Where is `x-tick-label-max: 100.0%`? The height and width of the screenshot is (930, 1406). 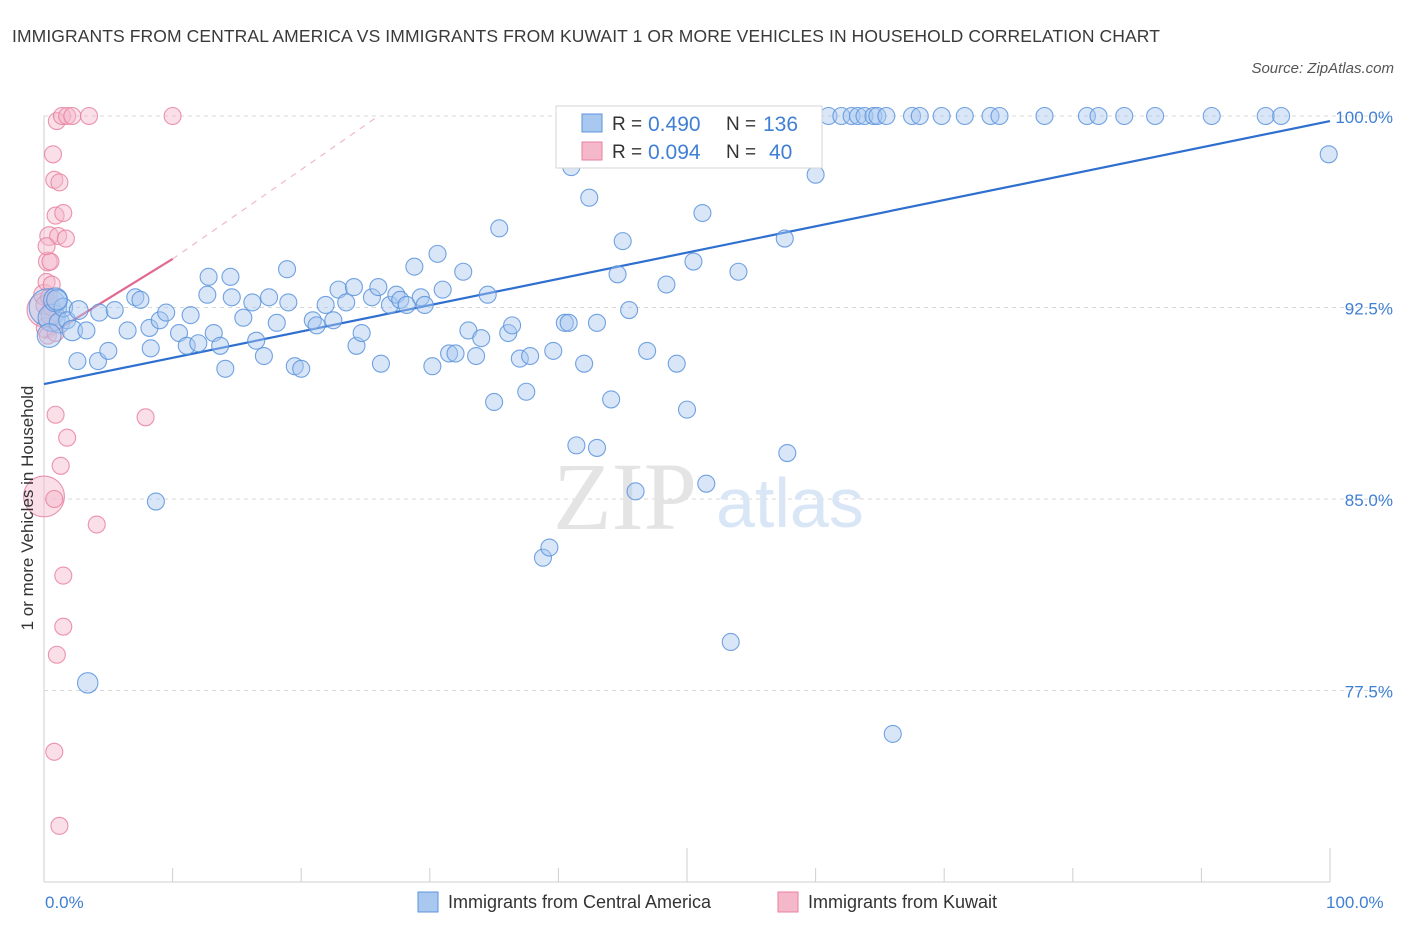
x-tick-label-max: 100.0% is located at coordinates (1355, 902).